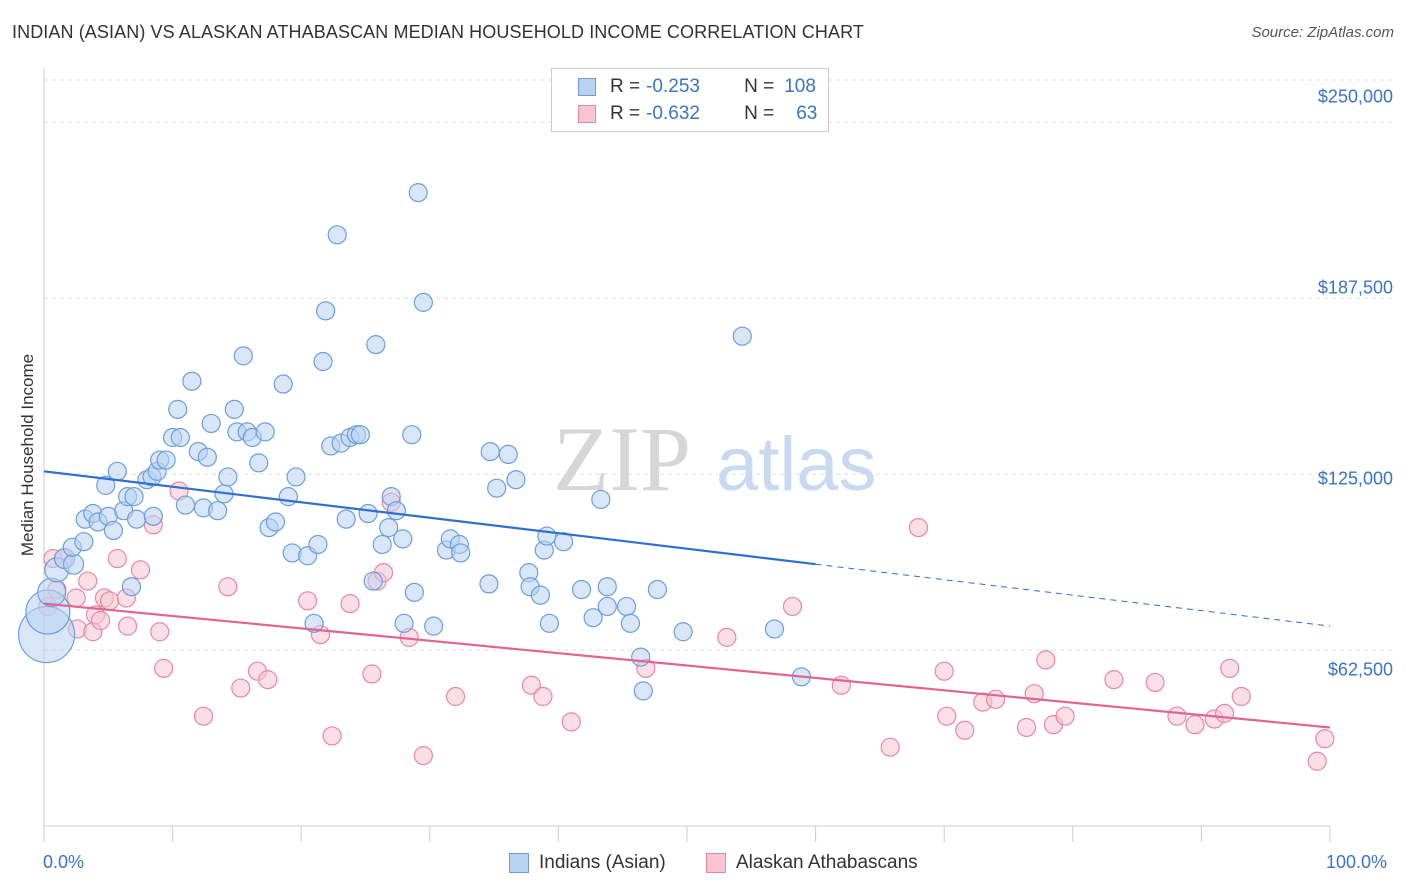 The height and width of the screenshot is (892, 1406). I want to click on correlation-legend: R = -0.253 N = 108 R = -0.632 N = 63, so click(690, 100).